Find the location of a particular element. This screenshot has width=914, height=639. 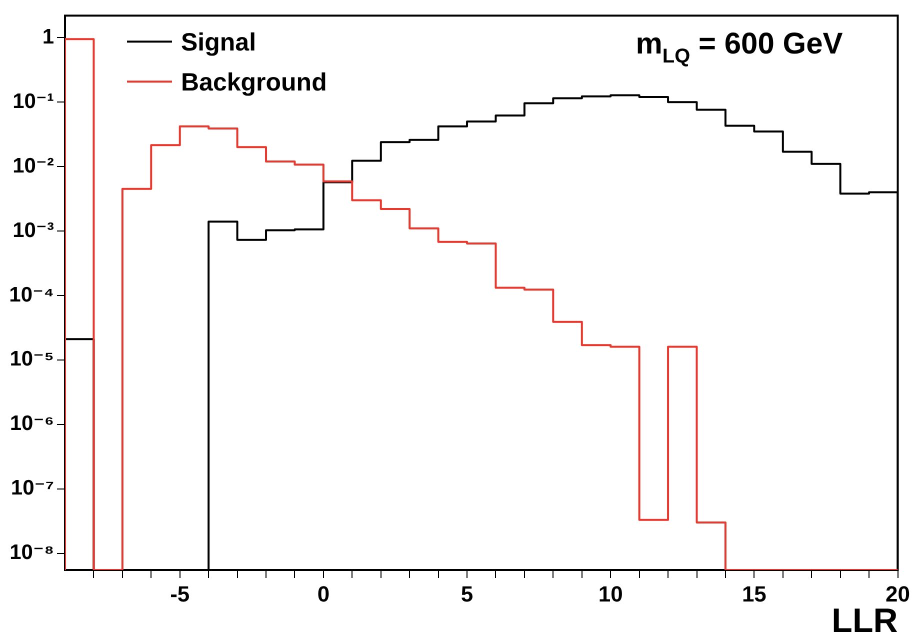

y-tick-label: 10⁻² is located at coordinates (33, 166).